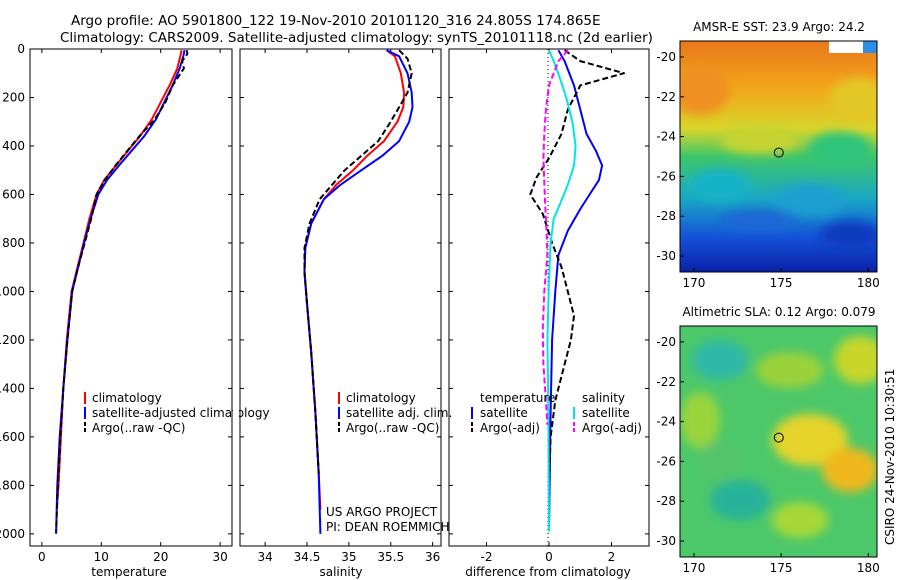  Describe the element at coordinates (12, 534) in the screenshot. I see `y-tick-label: 2000` at that location.